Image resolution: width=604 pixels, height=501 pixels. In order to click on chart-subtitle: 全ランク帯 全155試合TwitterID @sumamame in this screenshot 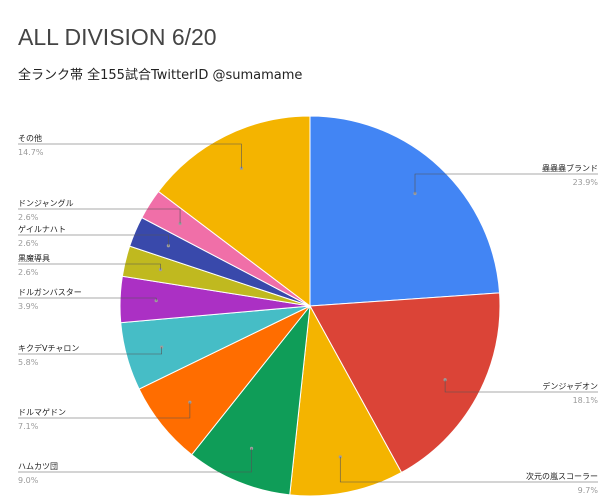, I will do `click(160, 75)`.